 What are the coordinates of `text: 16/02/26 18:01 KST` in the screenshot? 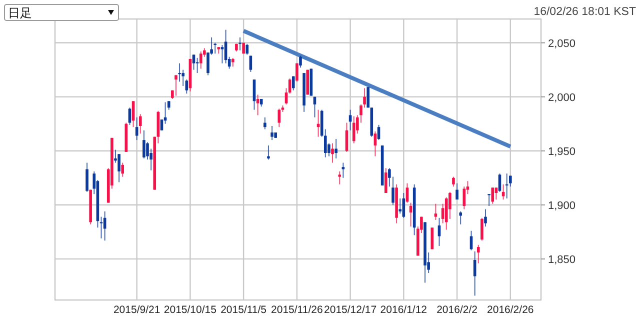 It's located at (585, 12).